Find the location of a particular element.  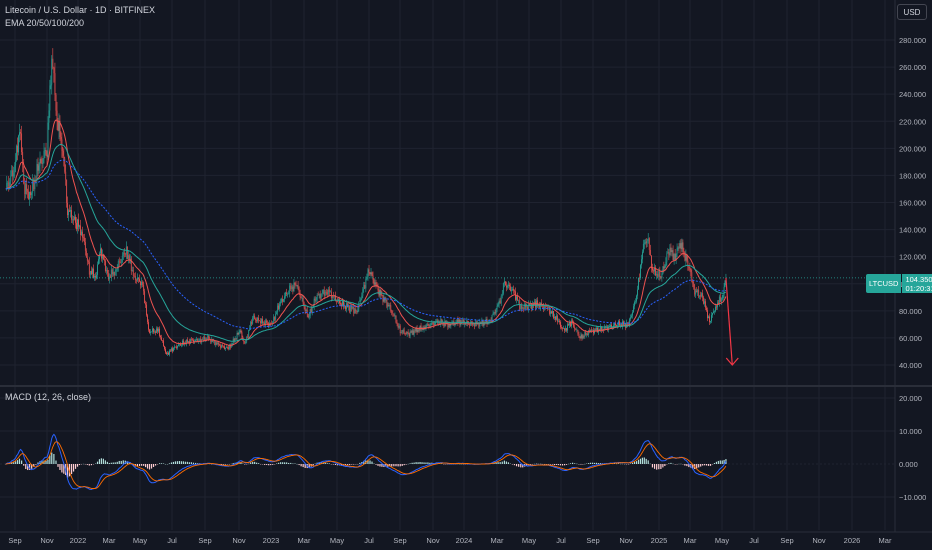

projection-arrow-head is located at coordinates (732, 361).